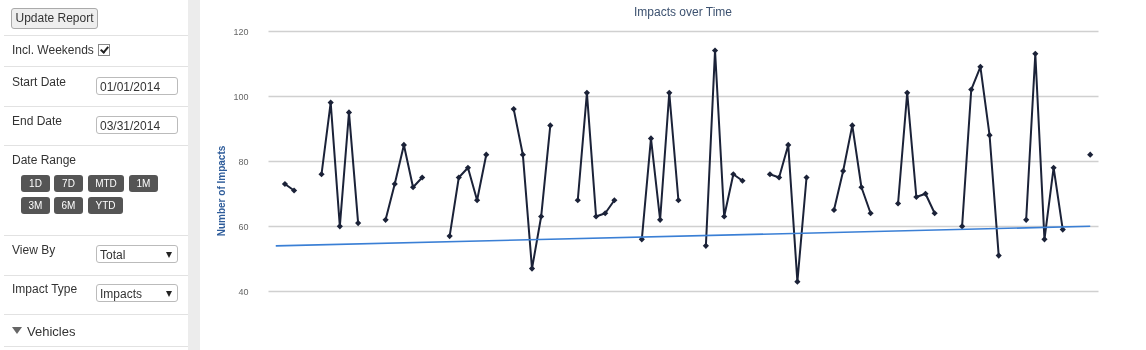  What do you see at coordinates (35, 205) in the screenshot?
I see `range-button: 3M` at bounding box center [35, 205].